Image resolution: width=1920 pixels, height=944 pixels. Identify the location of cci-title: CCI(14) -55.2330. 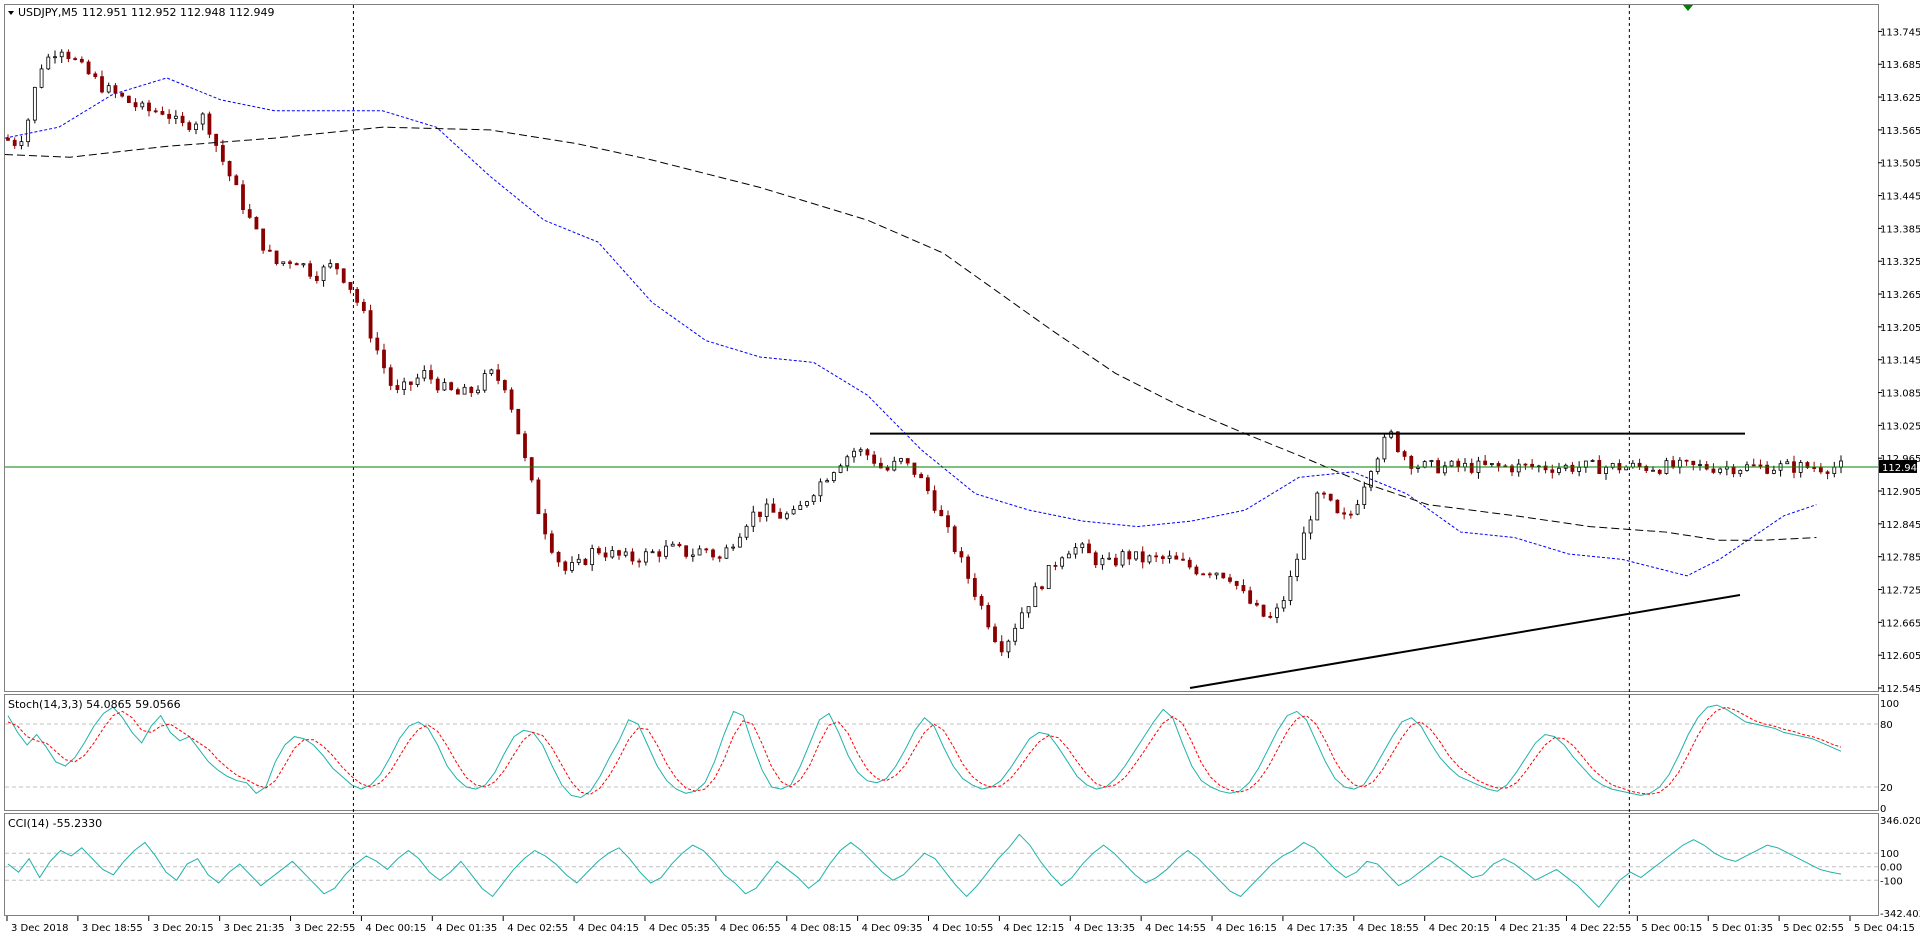
(55, 823).